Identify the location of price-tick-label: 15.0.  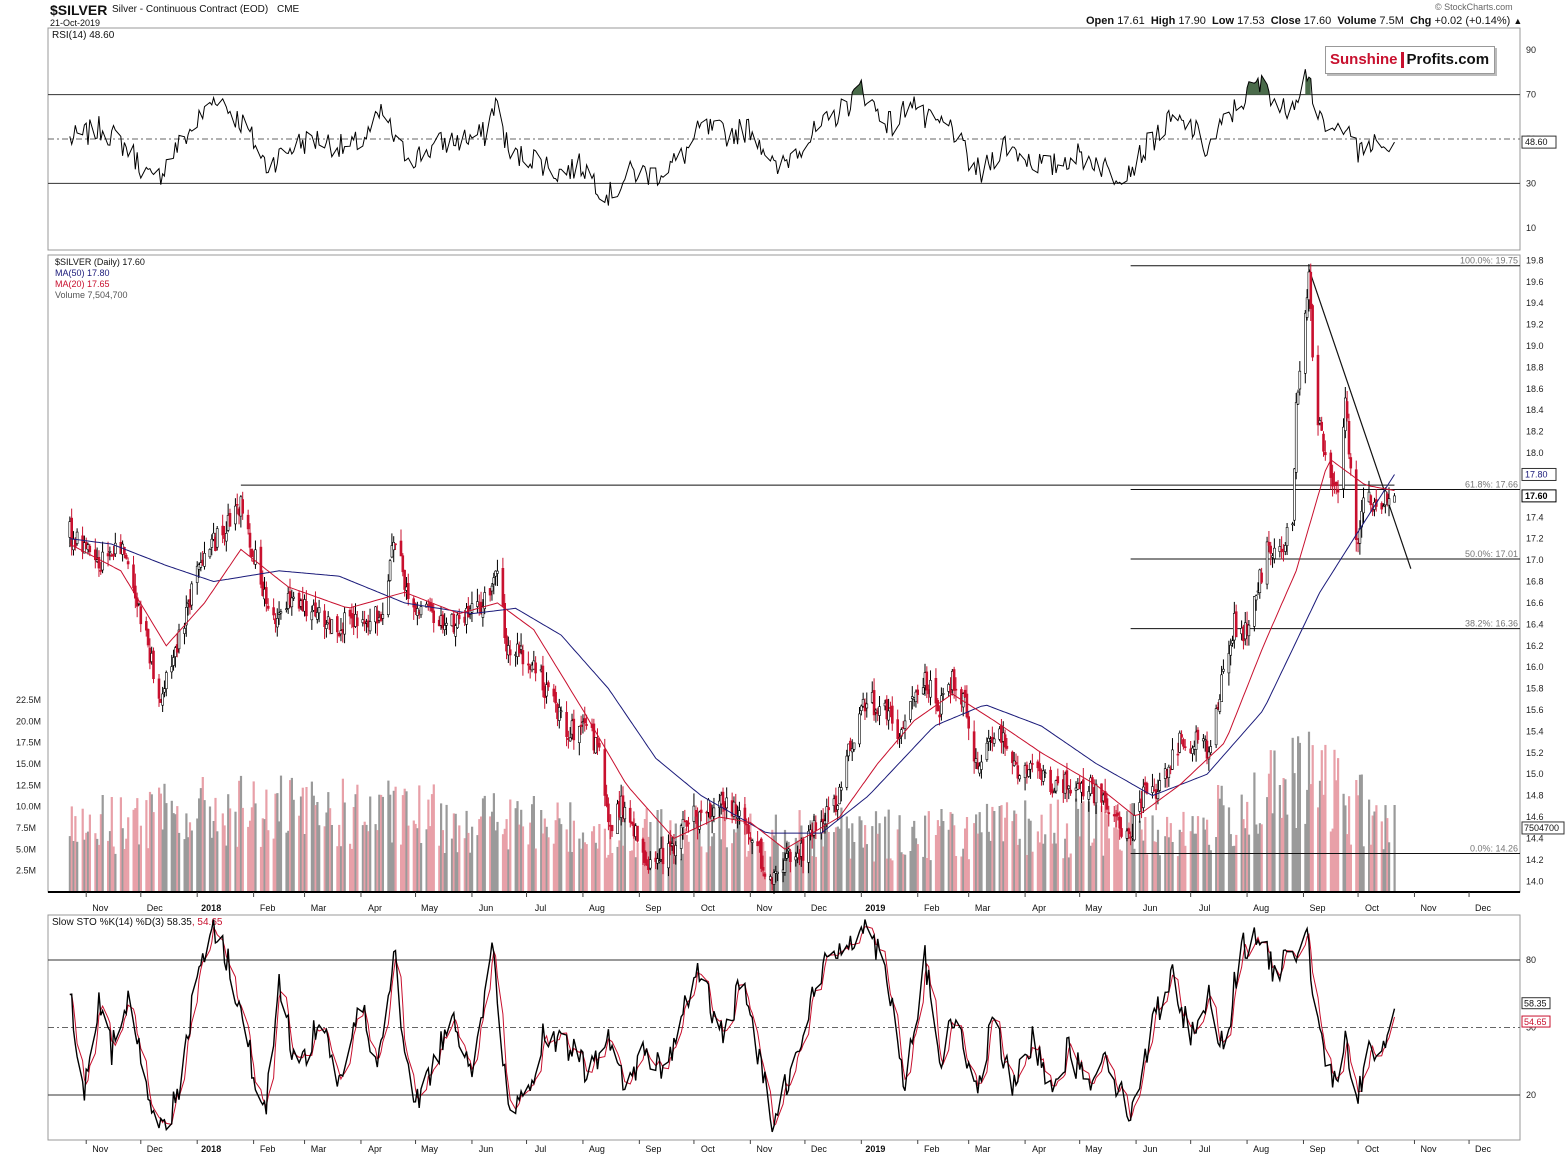
(1535, 774).